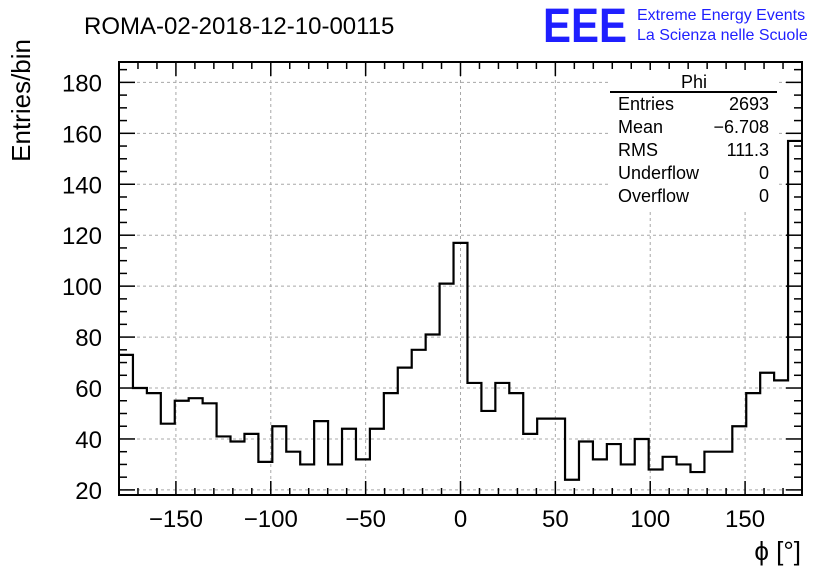  What do you see at coordinates (88, 491) in the screenshot?
I see `y-tick-label: 20` at bounding box center [88, 491].